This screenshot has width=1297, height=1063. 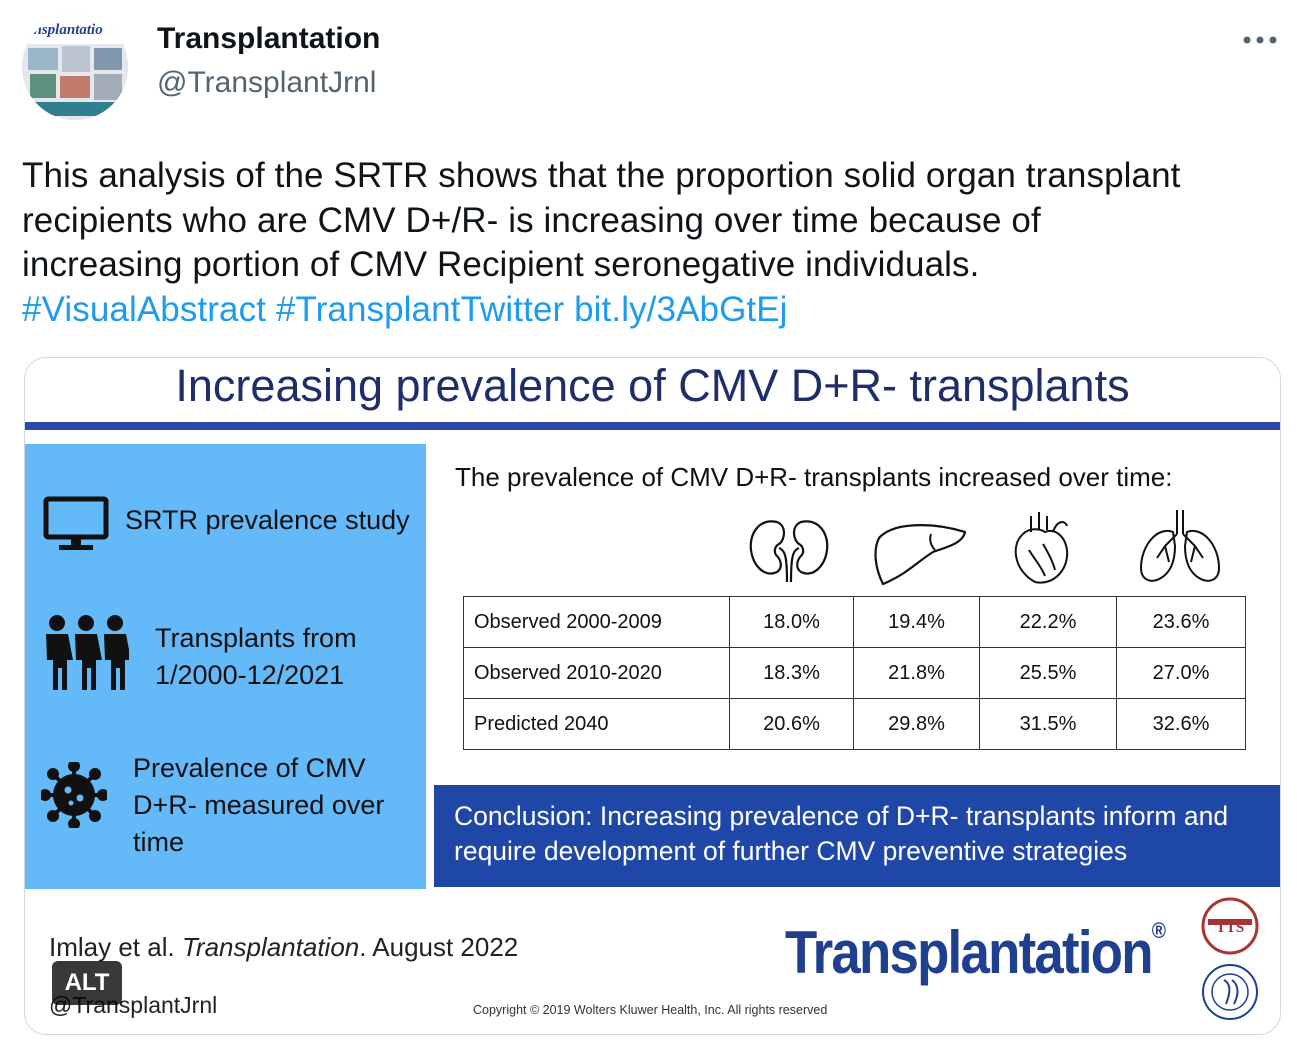 What do you see at coordinates (789, 551) in the screenshot?
I see `kidney-icon` at bounding box center [789, 551].